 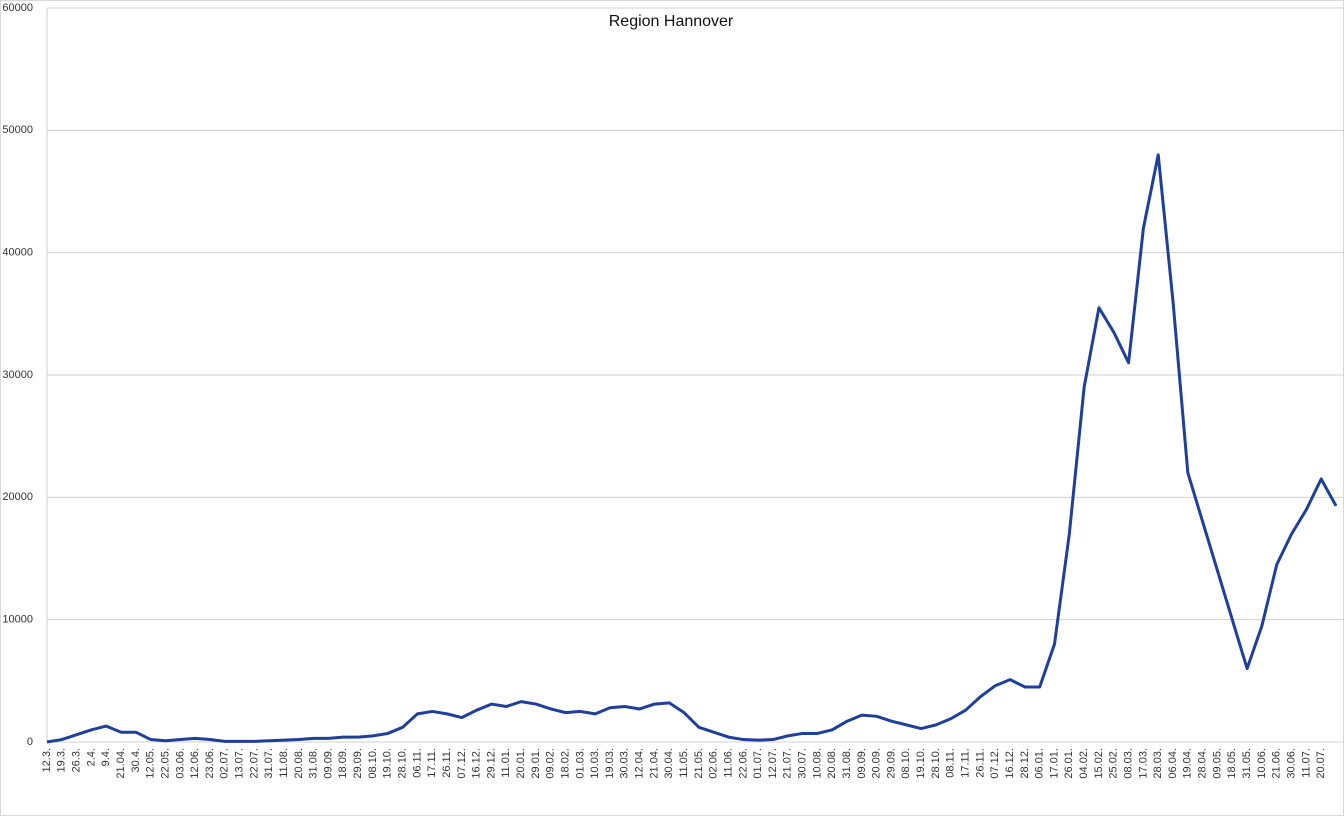 What do you see at coordinates (491, 763) in the screenshot?
I see `x-tick-label: 29.12.` at bounding box center [491, 763].